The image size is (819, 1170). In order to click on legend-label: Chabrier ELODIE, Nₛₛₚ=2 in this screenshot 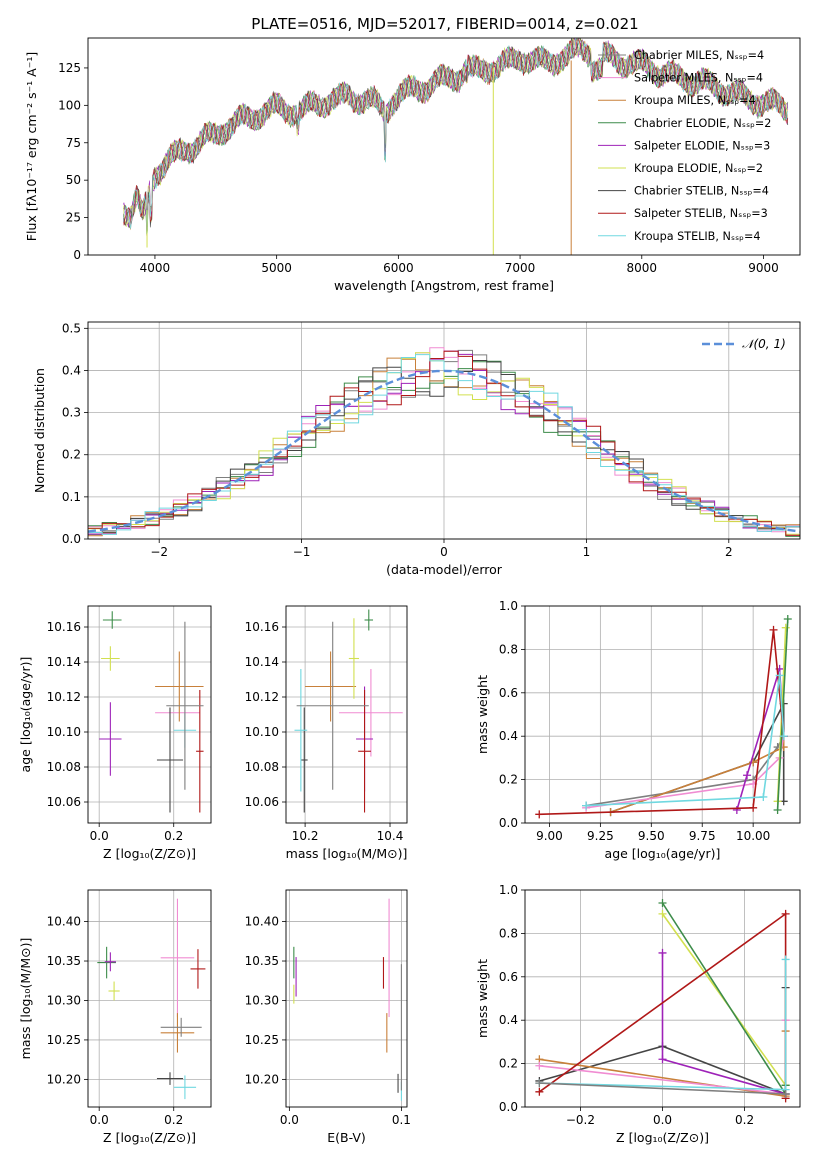, I will do `click(702, 123)`.